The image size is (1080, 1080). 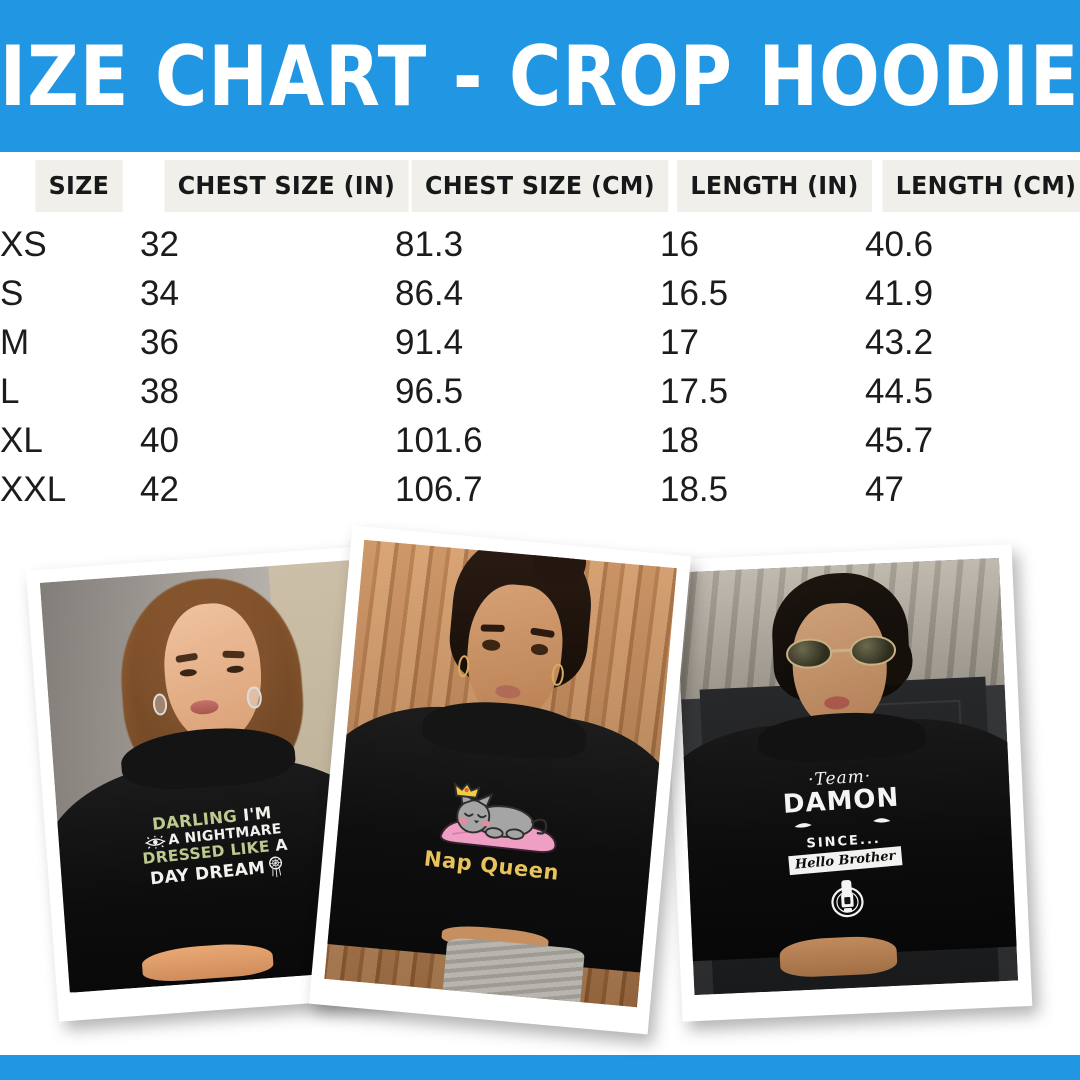 What do you see at coordinates (540, 440) in the screenshot?
I see `table-row: XL 40 101.6 18 45.7` at bounding box center [540, 440].